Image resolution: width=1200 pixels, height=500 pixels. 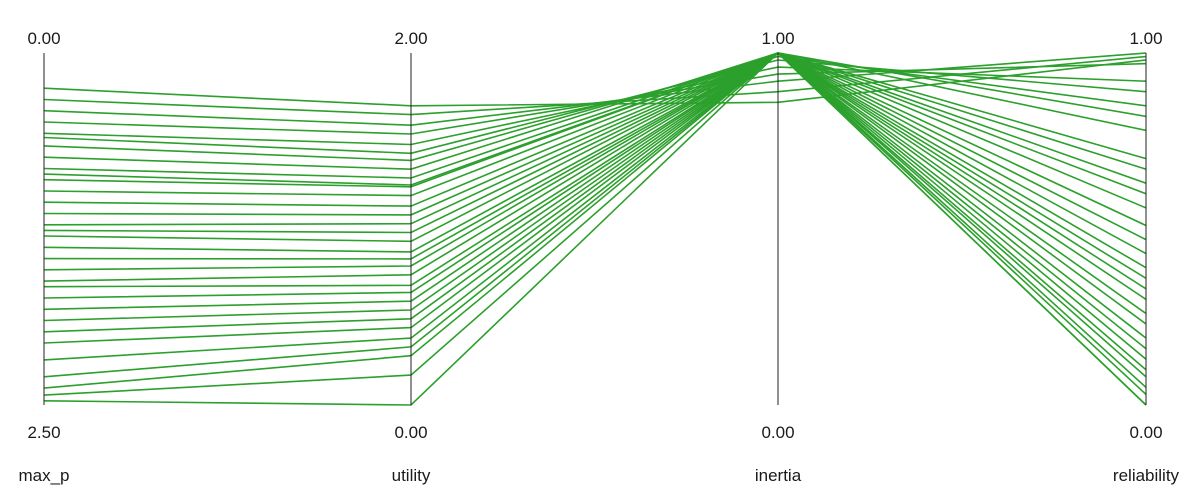 What do you see at coordinates (1145, 432) in the screenshot?
I see `axis-bottom-label-reliability: 0.00` at bounding box center [1145, 432].